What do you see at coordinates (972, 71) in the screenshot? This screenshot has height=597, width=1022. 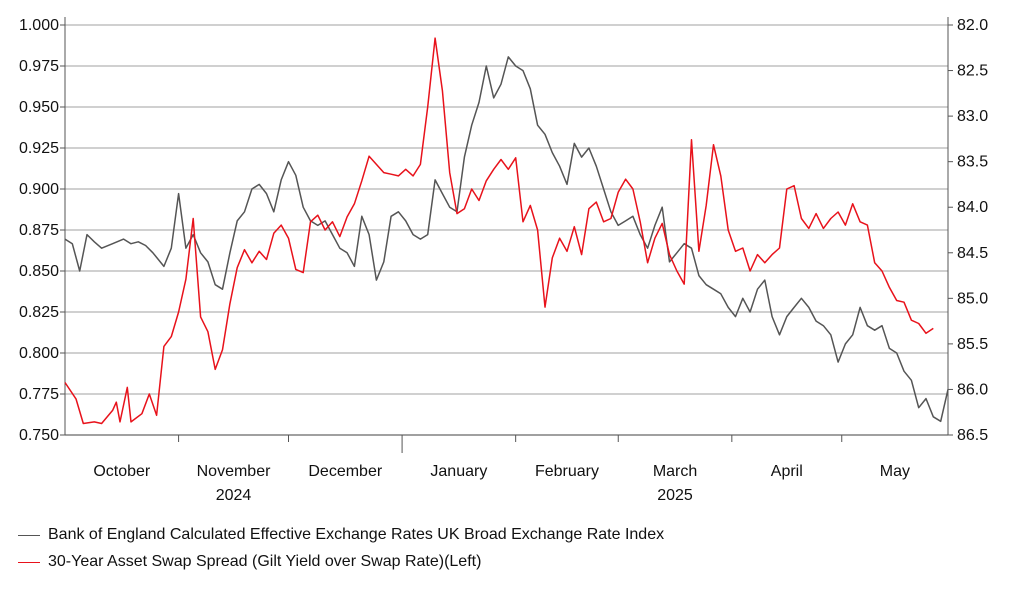 I see `right-tick-label: 82.5` at bounding box center [972, 71].